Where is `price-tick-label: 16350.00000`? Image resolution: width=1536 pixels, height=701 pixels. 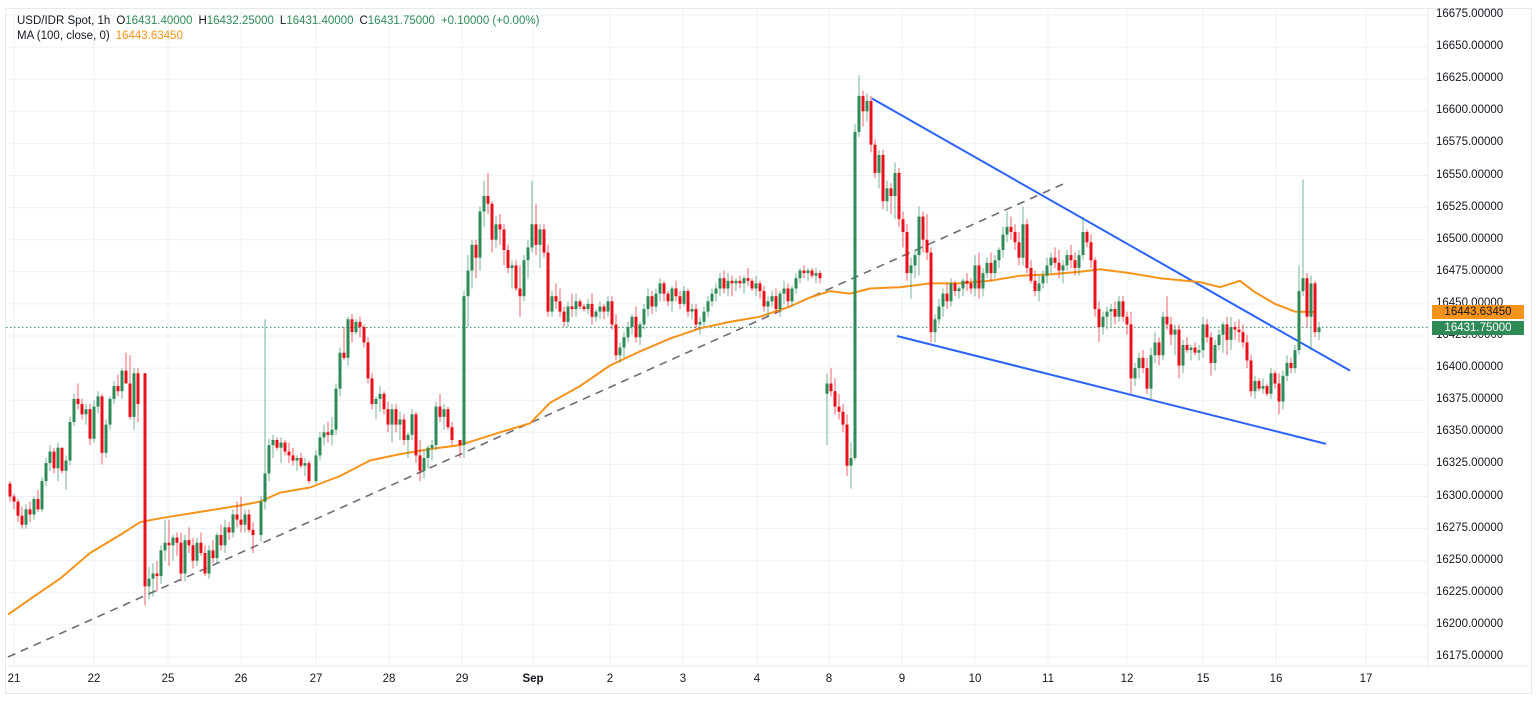 price-tick-label: 16350.00000 is located at coordinates (1470, 431).